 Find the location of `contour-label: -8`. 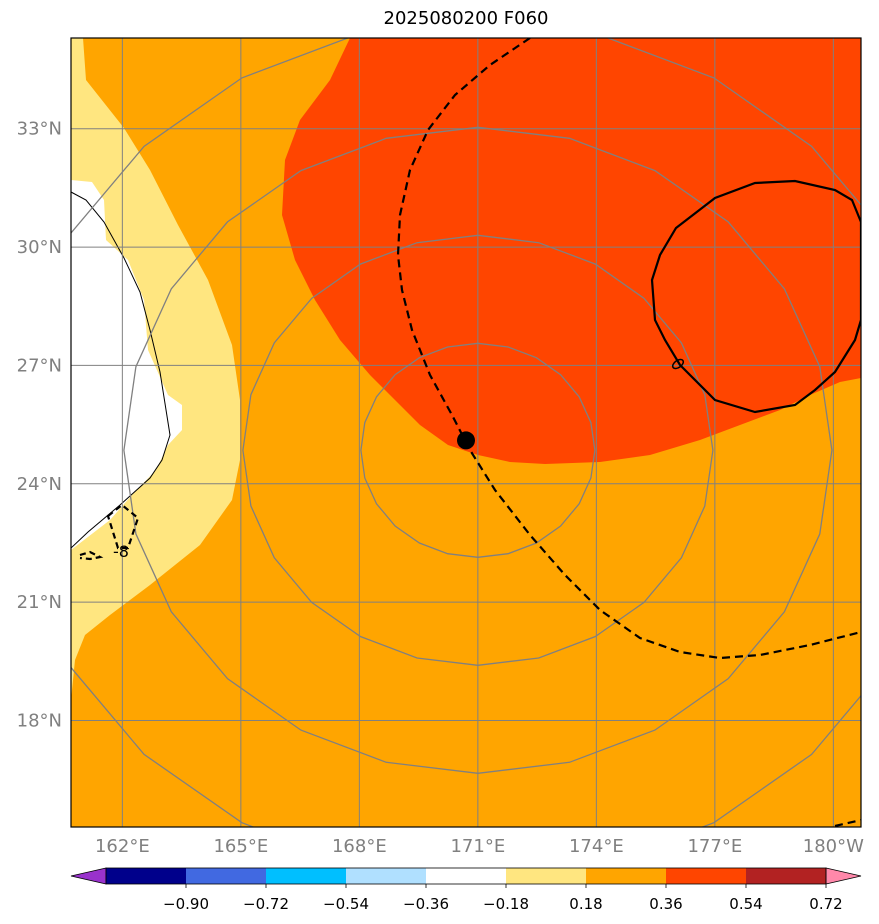

contour-label: -8 is located at coordinates (121, 551).